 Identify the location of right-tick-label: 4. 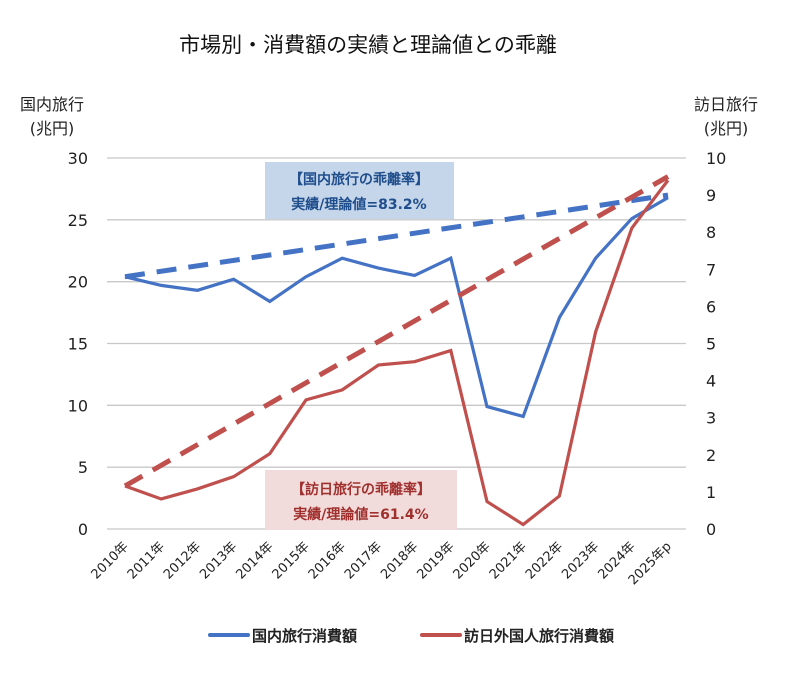
(711, 381).